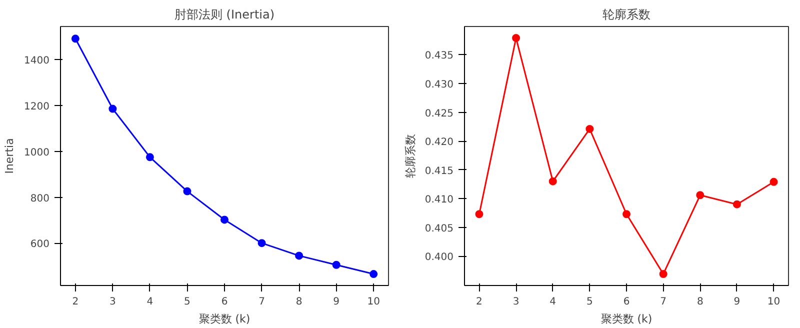 This screenshot has width=800, height=328. I want to click on y-axis-title: Inertia, so click(9, 156).